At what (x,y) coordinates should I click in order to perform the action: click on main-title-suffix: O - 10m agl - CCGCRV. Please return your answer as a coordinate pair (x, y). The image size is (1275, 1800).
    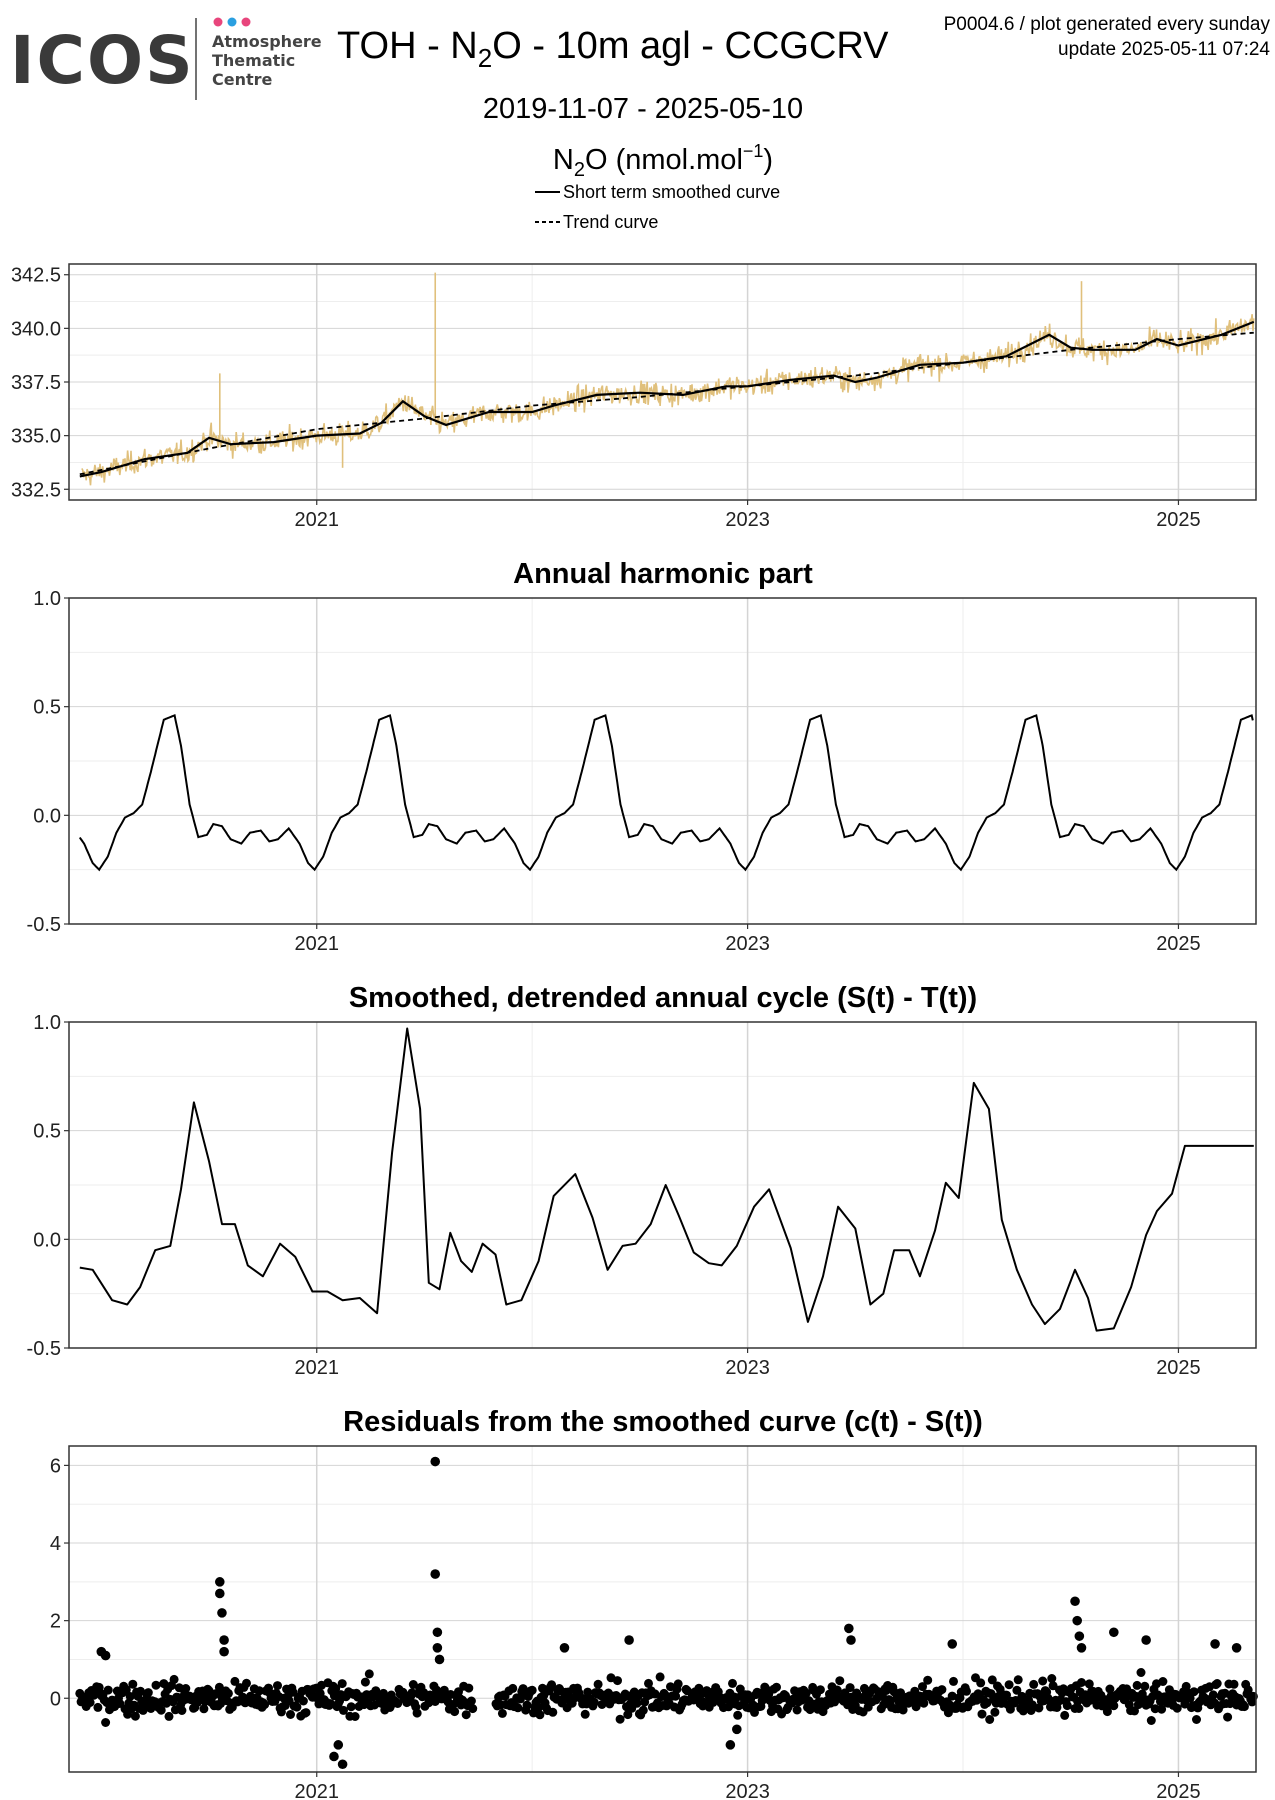
    Looking at the image, I should click on (690, 46).